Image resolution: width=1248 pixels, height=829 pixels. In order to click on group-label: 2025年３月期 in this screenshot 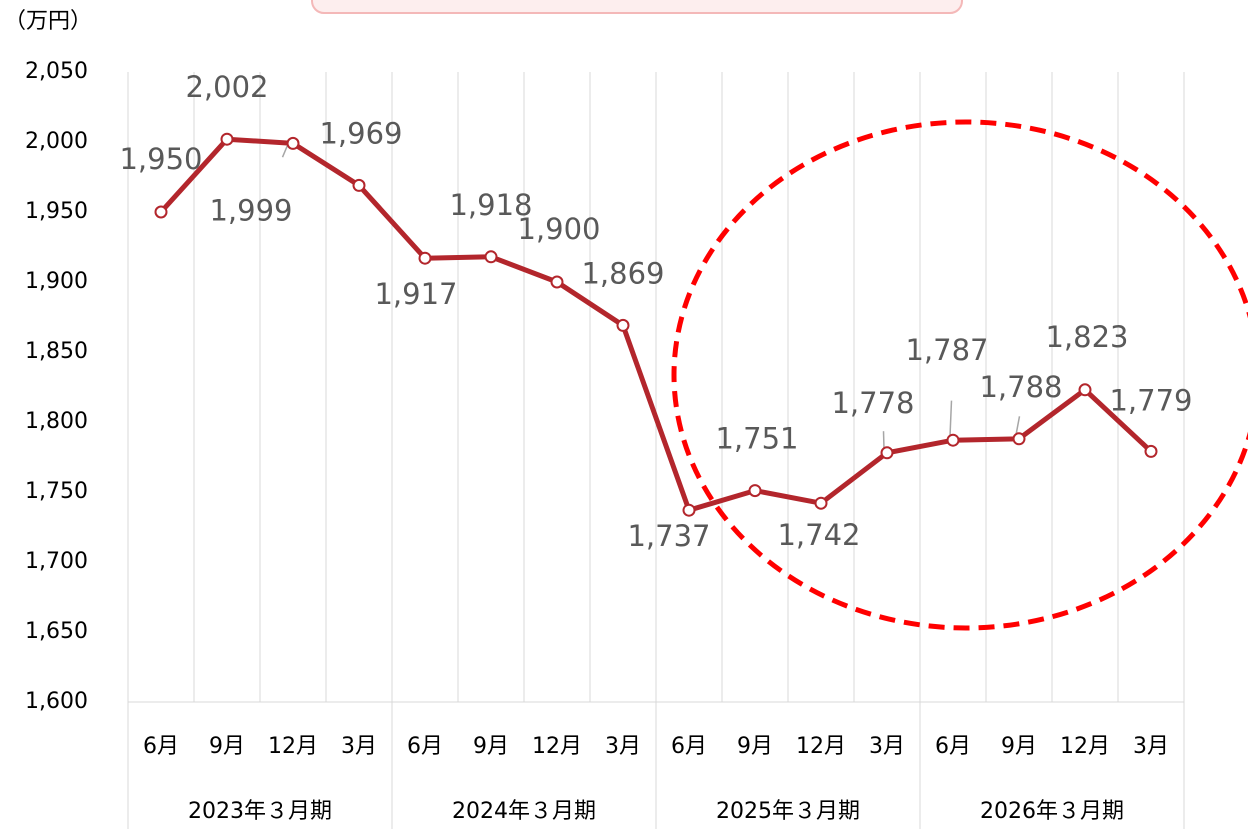, I will do `click(788, 811)`.